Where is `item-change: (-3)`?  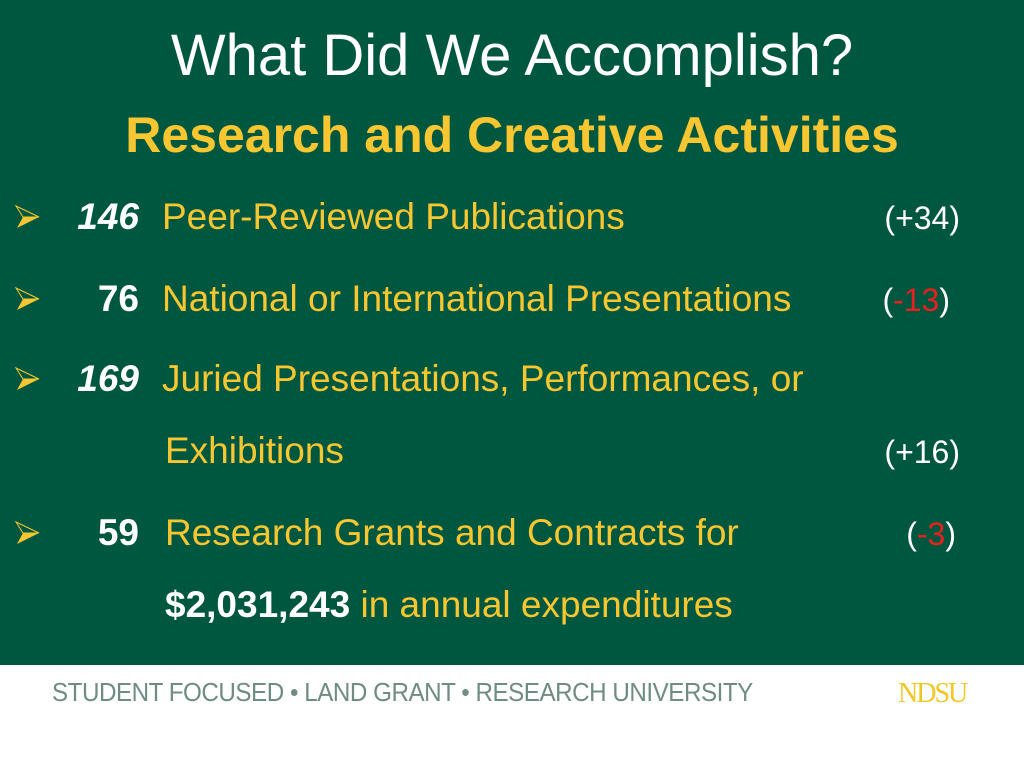
item-change: (-3) is located at coordinates (931, 534).